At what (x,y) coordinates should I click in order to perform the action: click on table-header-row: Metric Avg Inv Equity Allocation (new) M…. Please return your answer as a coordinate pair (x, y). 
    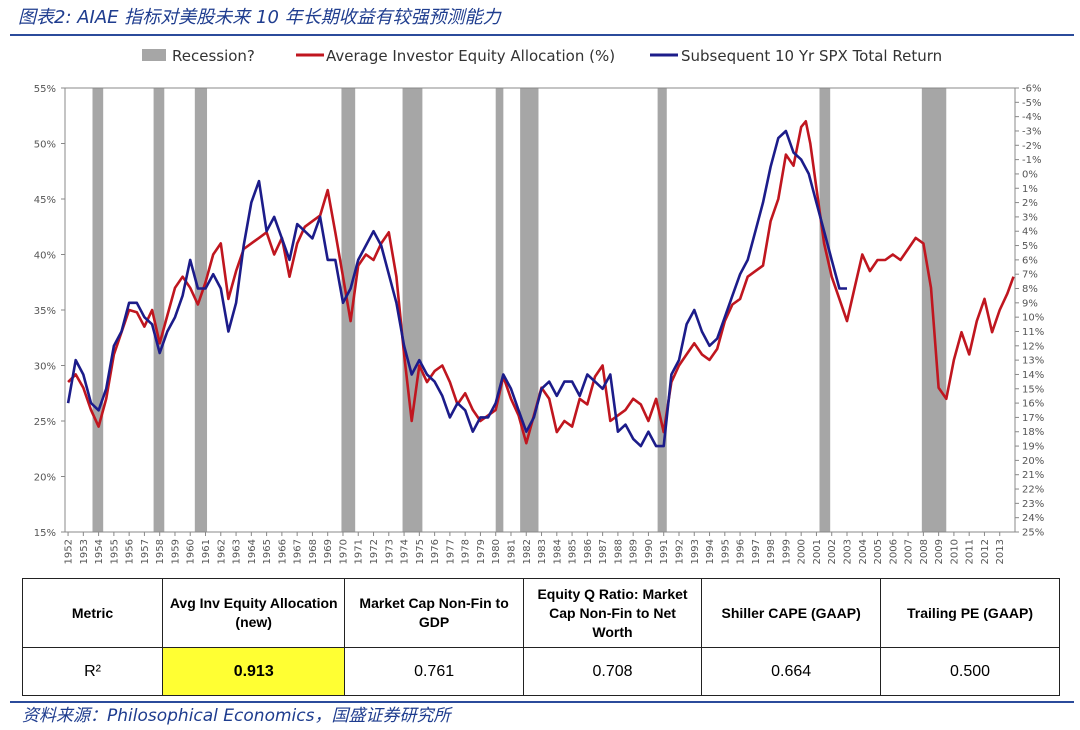
    Looking at the image, I should click on (540, 613).